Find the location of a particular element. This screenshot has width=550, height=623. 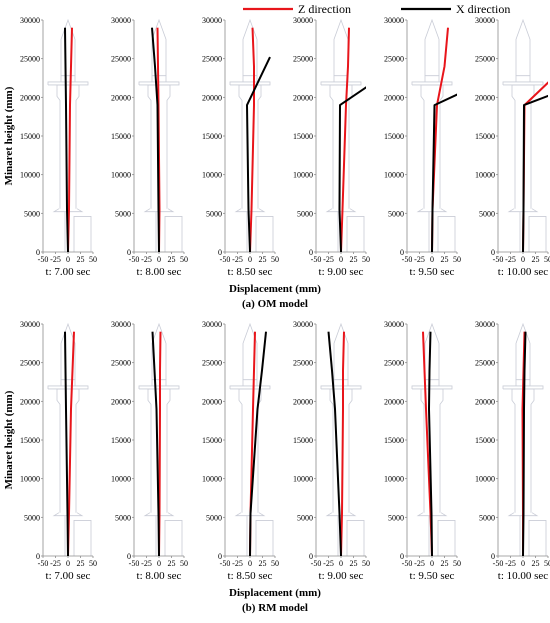

legend-x-label: X direction is located at coordinates (483, 9).